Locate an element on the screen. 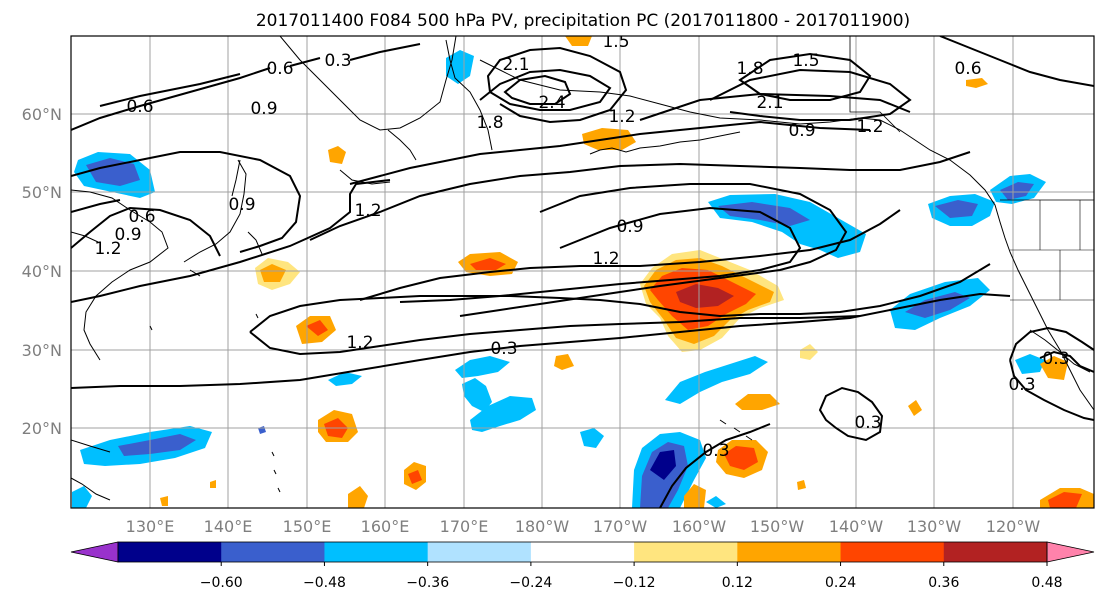 This screenshot has width=1105, height=601. coastline-japan is located at coordinates (223, 218).